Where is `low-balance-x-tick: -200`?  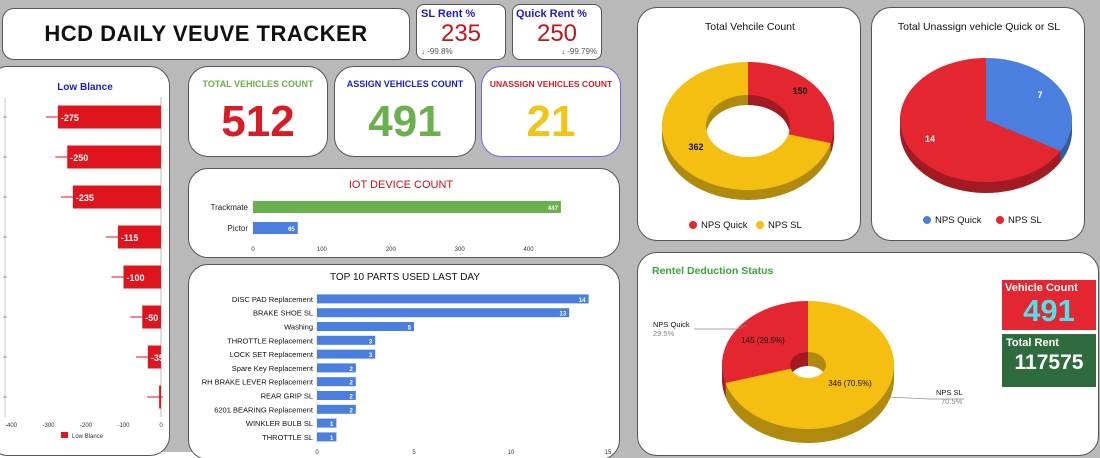 low-balance-x-tick: -200 is located at coordinates (86, 426).